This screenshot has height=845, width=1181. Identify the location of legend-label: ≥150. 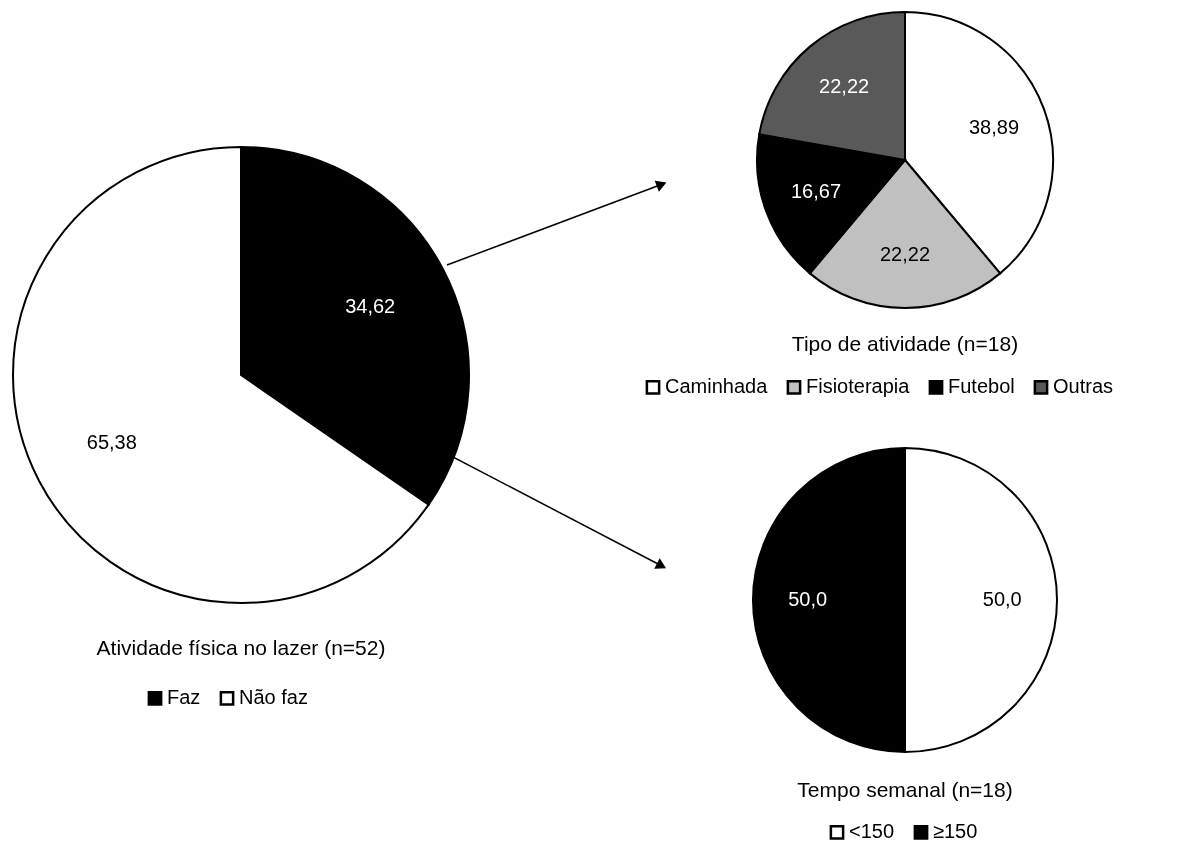
(955, 831).